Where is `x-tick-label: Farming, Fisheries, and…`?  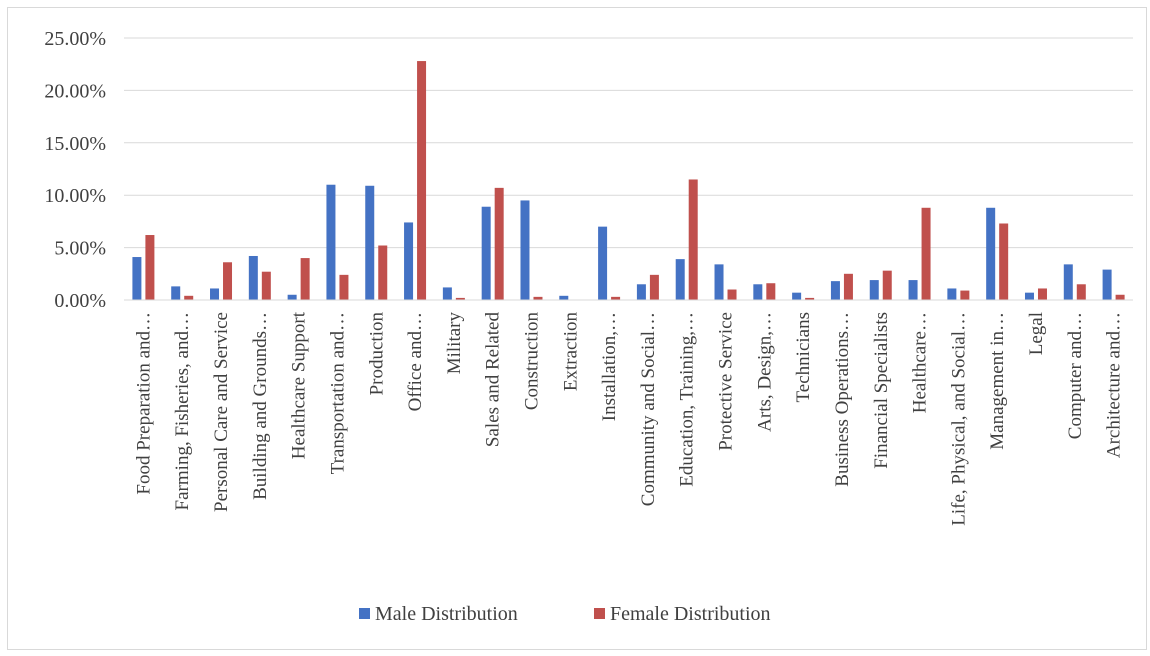
x-tick-label: Farming, Fisheries, and… is located at coordinates (182, 411).